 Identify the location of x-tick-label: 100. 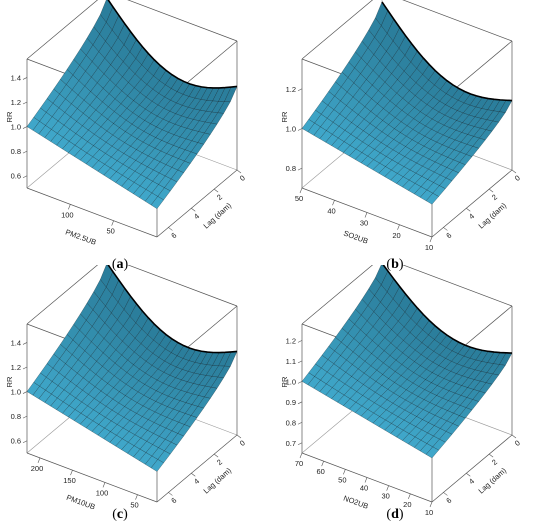
(67, 214).